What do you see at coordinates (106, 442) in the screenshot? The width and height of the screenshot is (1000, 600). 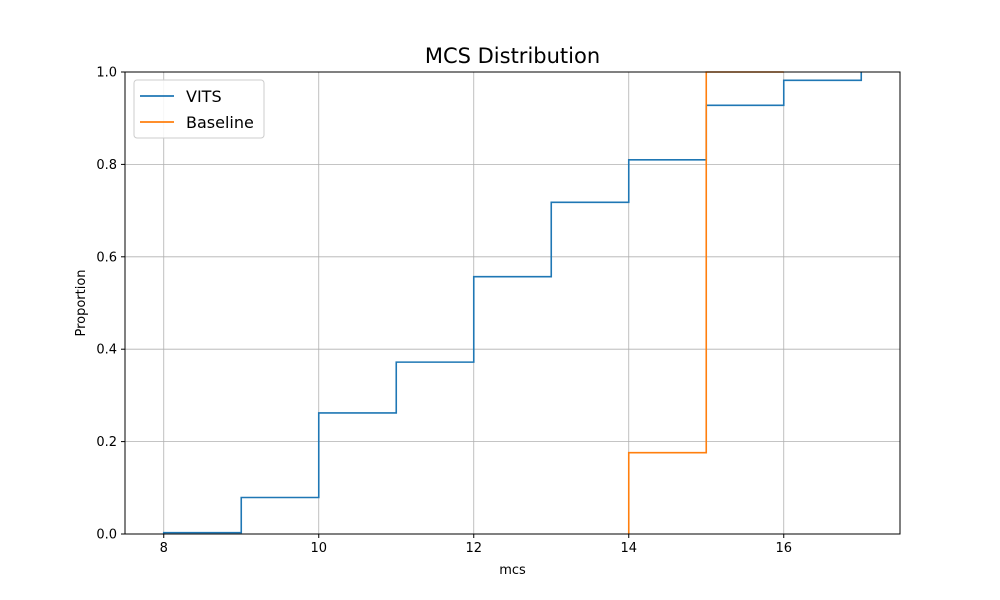 I see `y-tick-label: 0.2` at bounding box center [106, 442].